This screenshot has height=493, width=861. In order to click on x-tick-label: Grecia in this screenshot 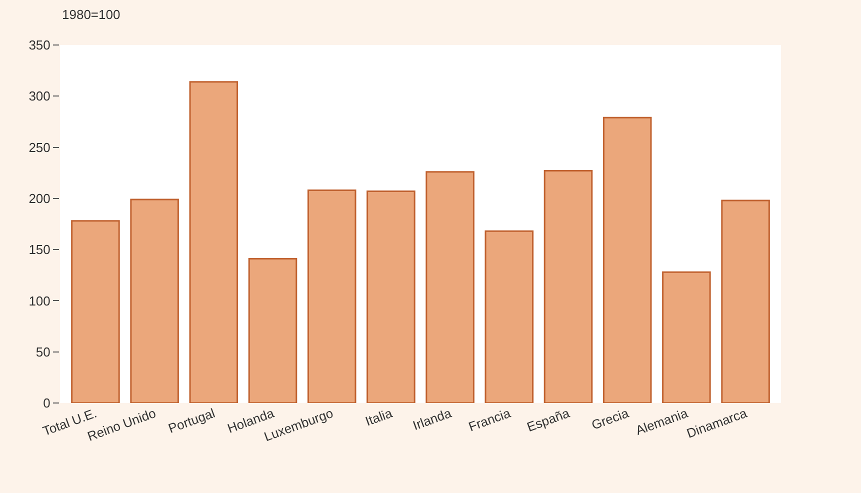, I will do `click(610, 419)`.